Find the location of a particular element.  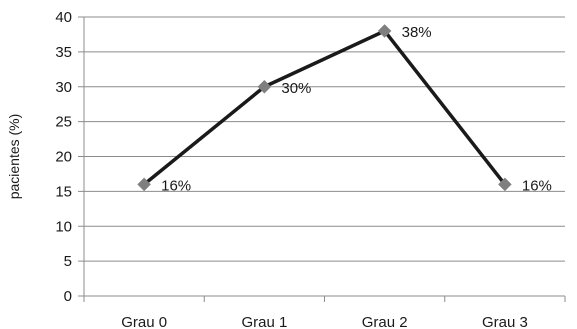

data-label: 30% is located at coordinates (296, 88).